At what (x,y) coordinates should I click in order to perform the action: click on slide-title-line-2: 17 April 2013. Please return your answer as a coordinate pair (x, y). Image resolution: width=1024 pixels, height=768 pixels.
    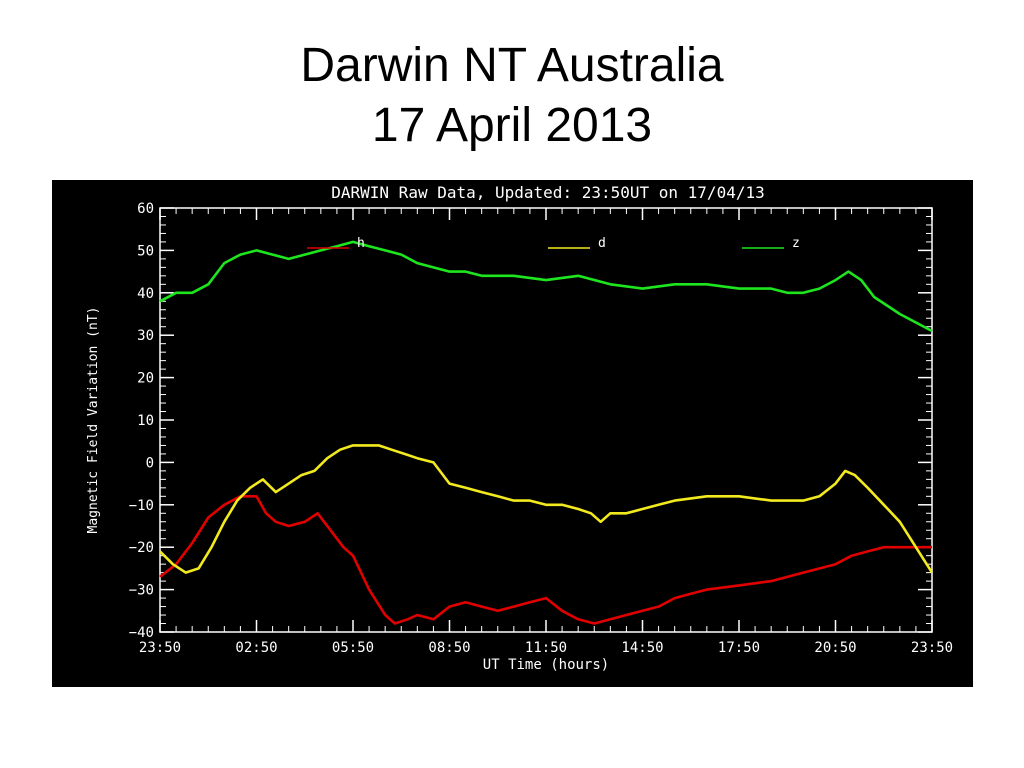
    Looking at the image, I should click on (512, 125).